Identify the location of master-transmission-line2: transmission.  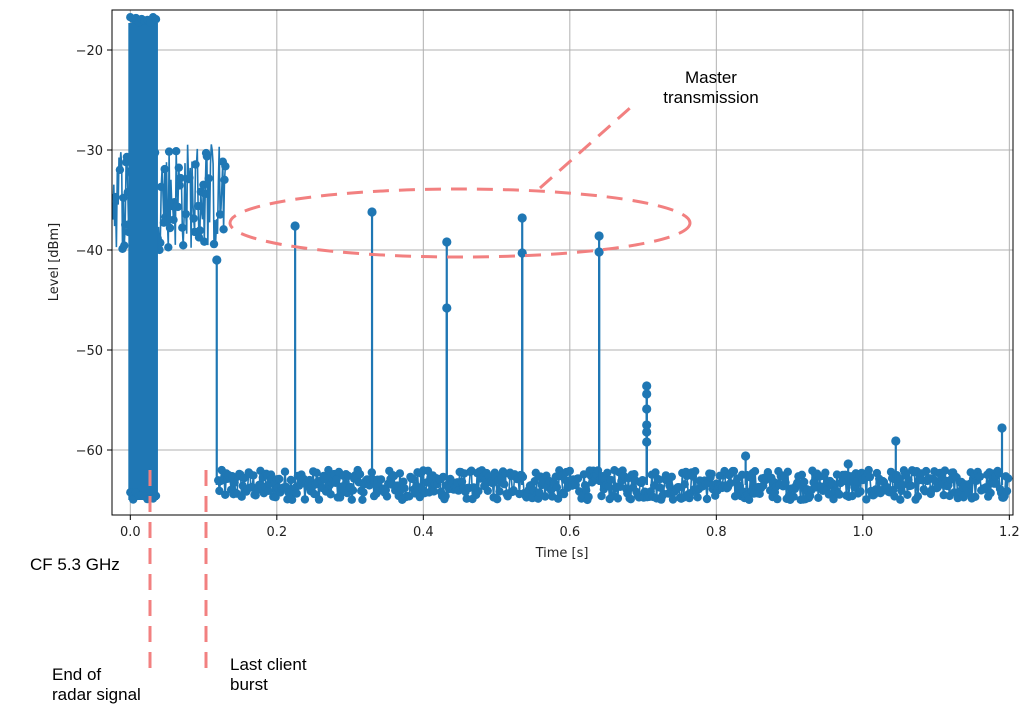
(711, 97).